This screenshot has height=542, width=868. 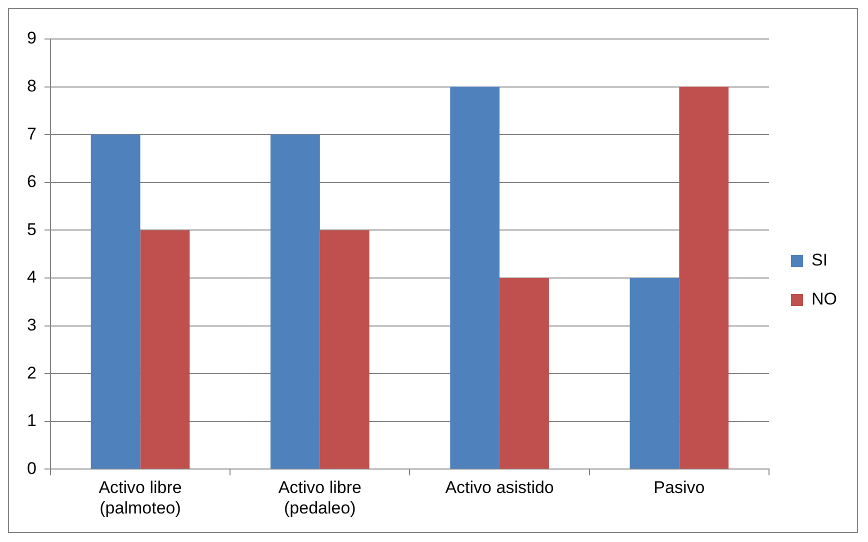 I want to click on y-tick-label: 3, so click(x=31, y=324).